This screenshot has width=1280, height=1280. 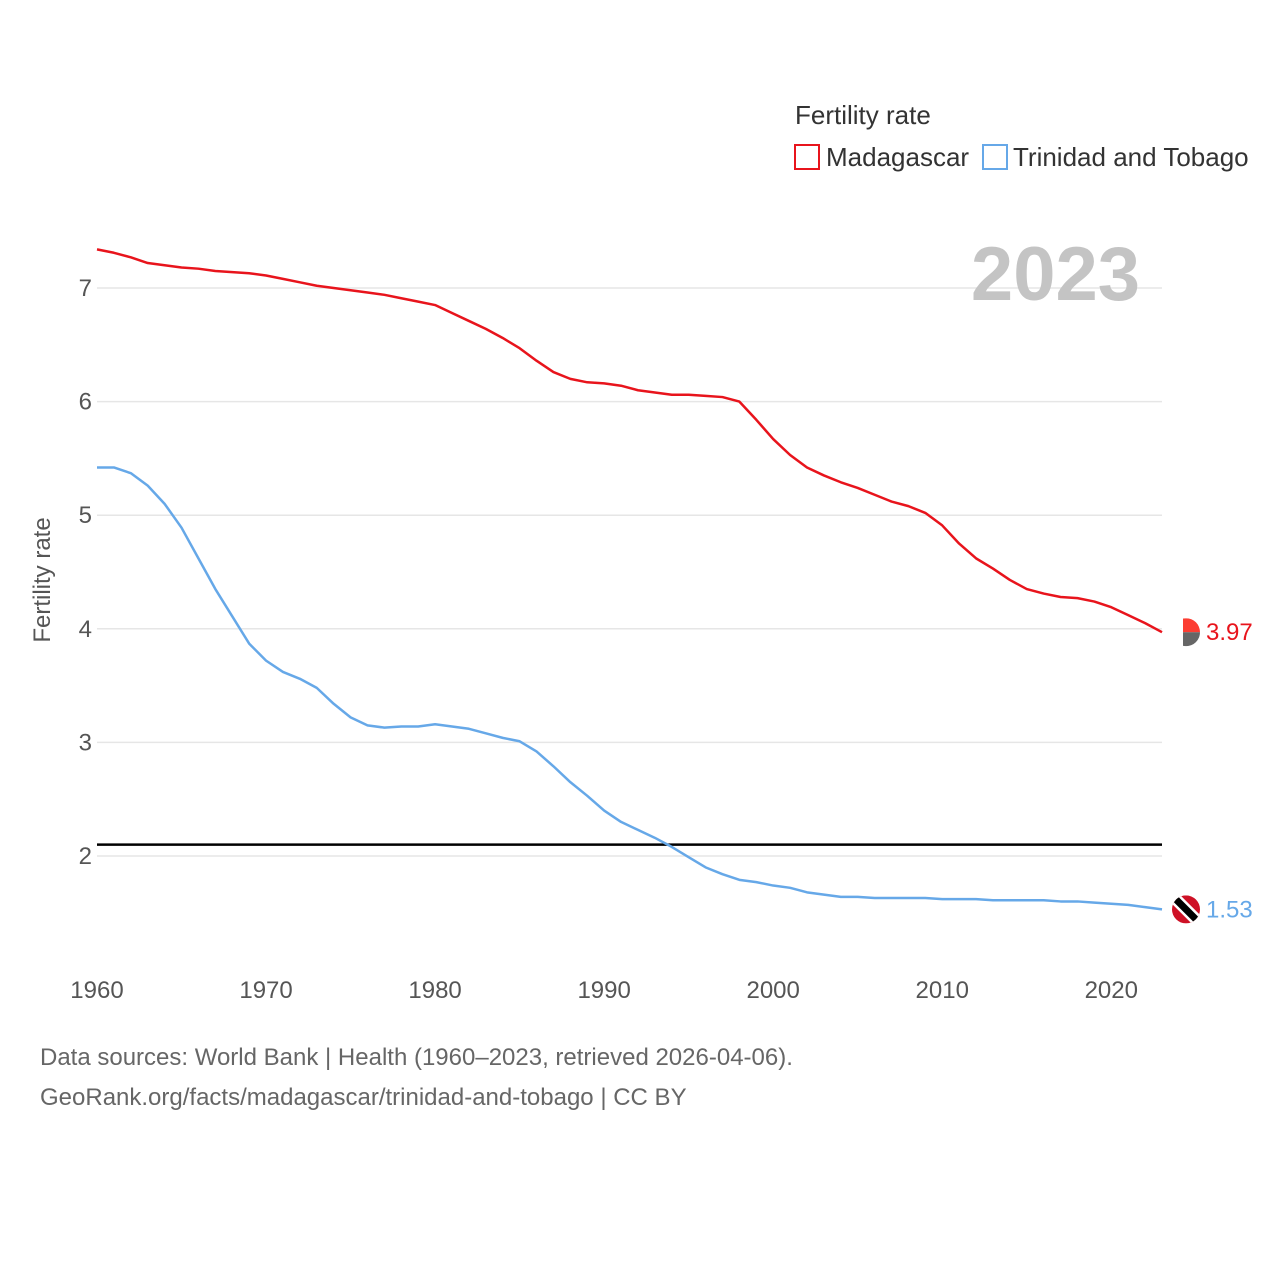 What do you see at coordinates (1229, 909) in the screenshot?
I see `end-value-label-trinidad-and-tobago: 1.53` at bounding box center [1229, 909].